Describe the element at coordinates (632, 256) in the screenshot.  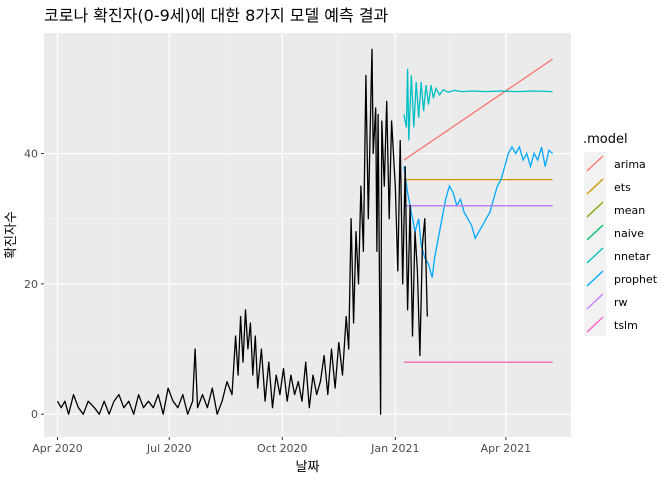
I see `legend-label-nnetar: nnetar` at that location.